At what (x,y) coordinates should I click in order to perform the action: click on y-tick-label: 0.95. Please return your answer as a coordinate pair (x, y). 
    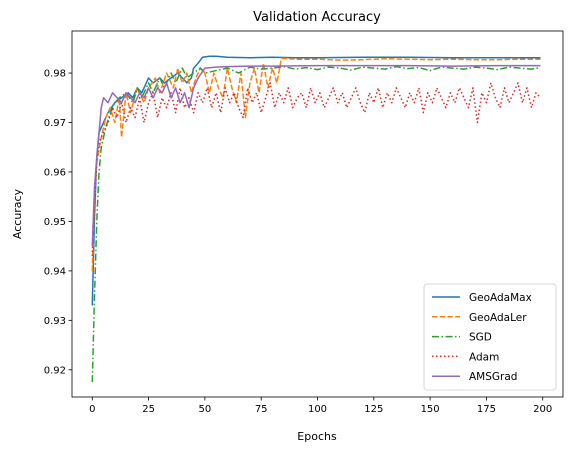
    Looking at the image, I should click on (55, 222).